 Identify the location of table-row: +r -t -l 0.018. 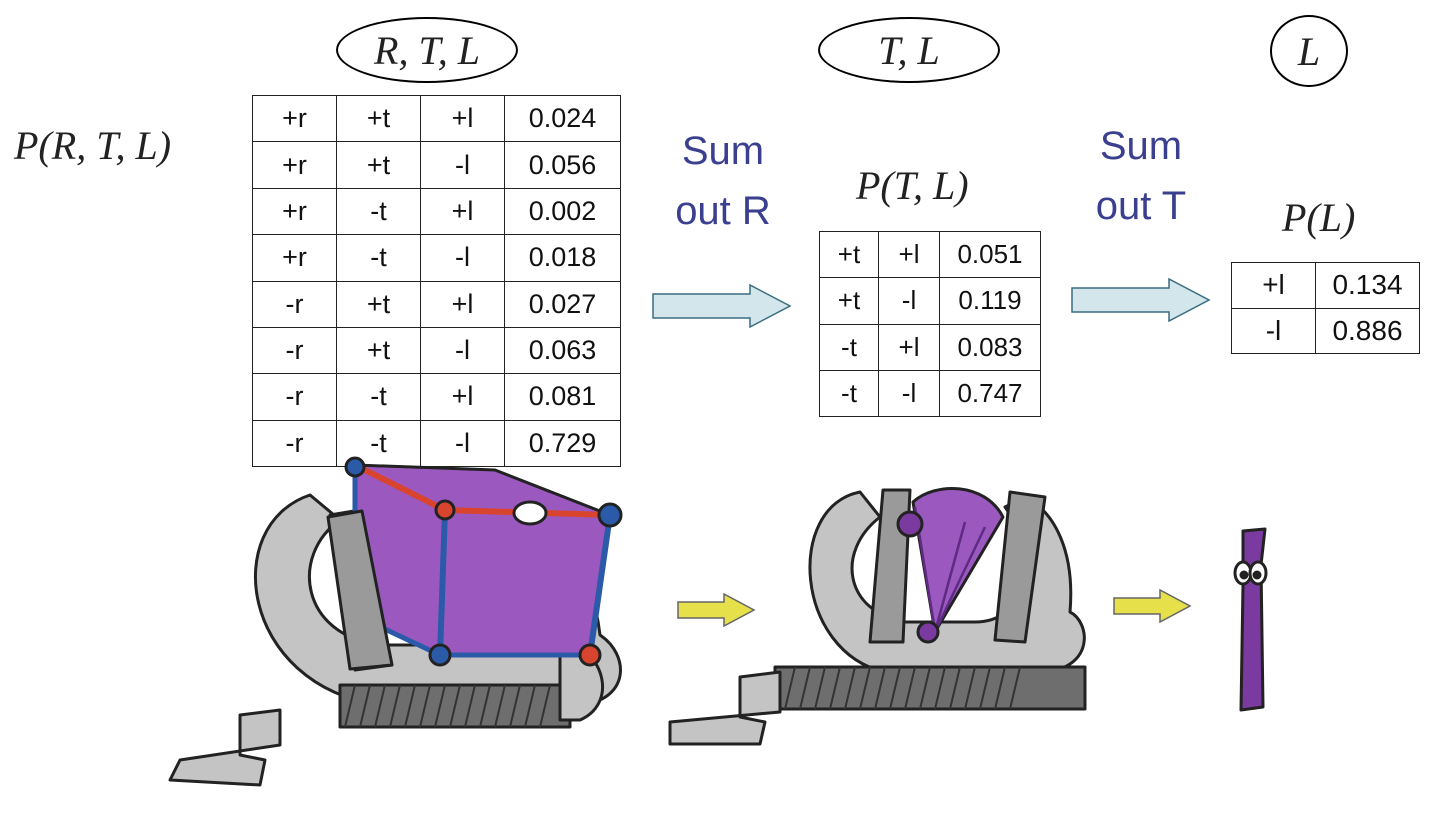
(436, 258).